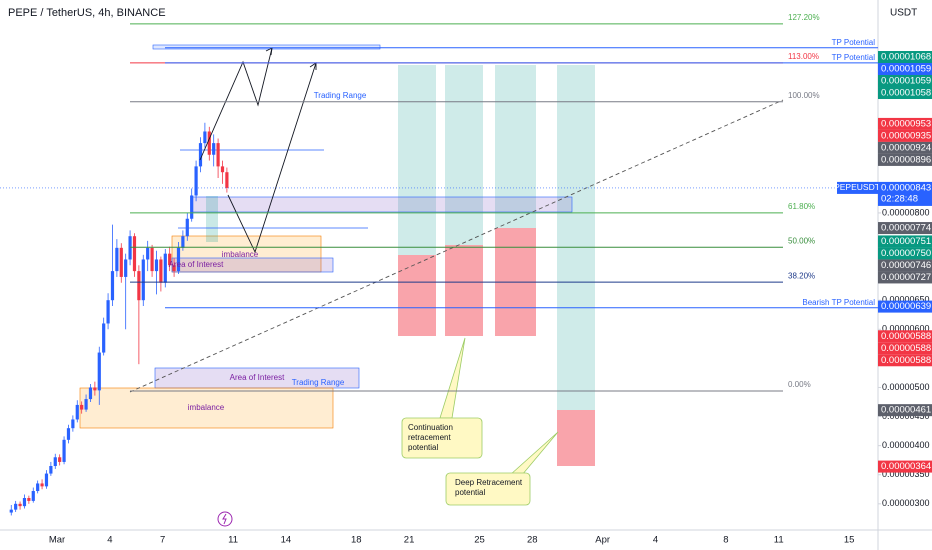 The width and height of the screenshot is (932, 550). I want to click on y-tick-label: 0.00000350, so click(906, 474).